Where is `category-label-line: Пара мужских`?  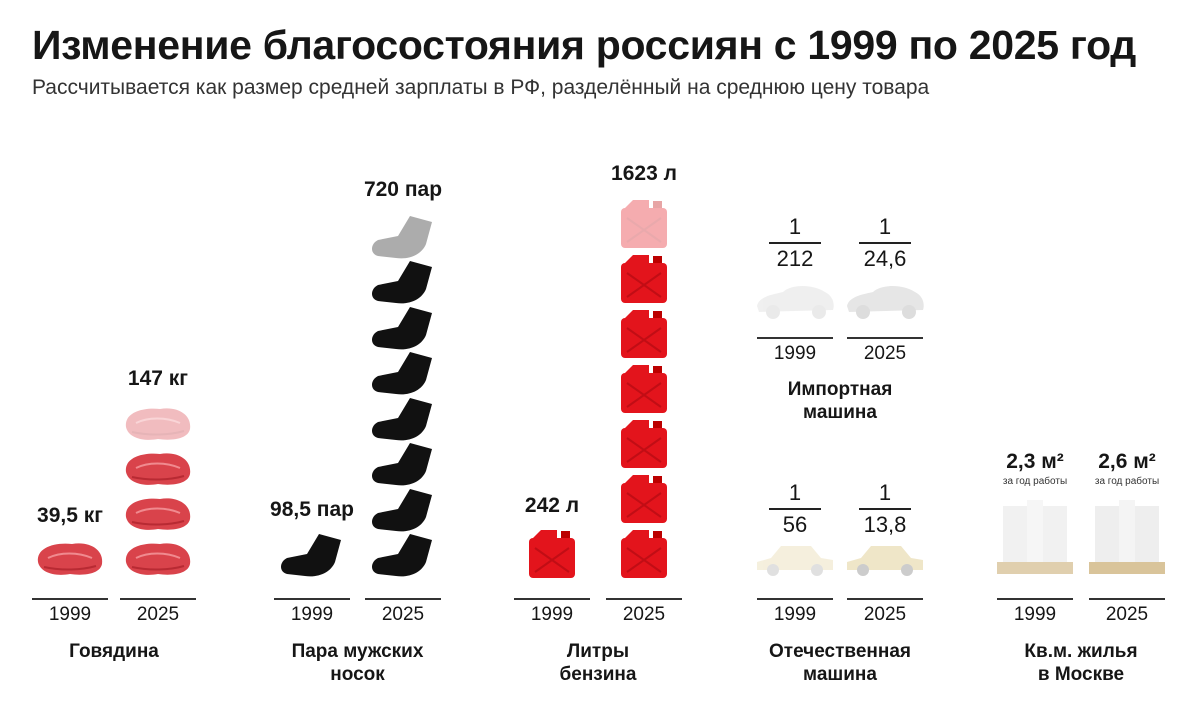 category-label-line: Пара мужских is located at coordinates (357, 651).